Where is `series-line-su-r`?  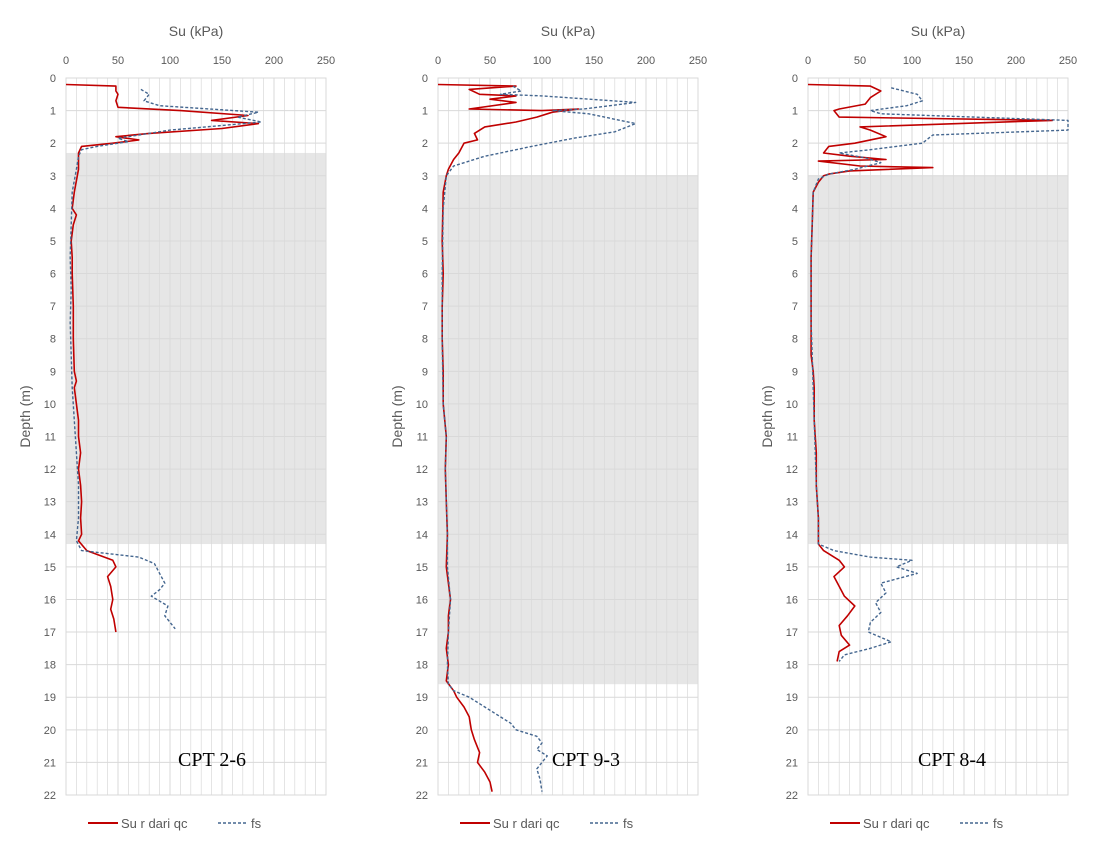
series-line-su-r is located at coordinates (162, 358).